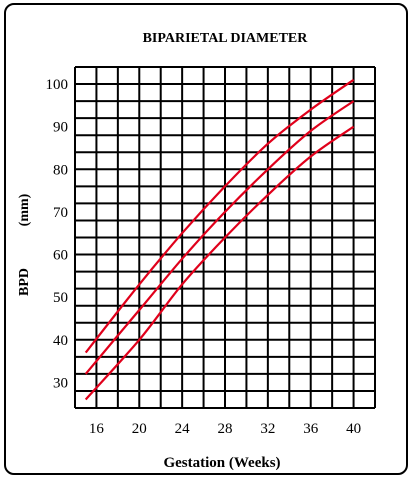  What do you see at coordinates (24, 209) in the screenshot?
I see `y-axis-unit: (mm)` at bounding box center [24, 209].